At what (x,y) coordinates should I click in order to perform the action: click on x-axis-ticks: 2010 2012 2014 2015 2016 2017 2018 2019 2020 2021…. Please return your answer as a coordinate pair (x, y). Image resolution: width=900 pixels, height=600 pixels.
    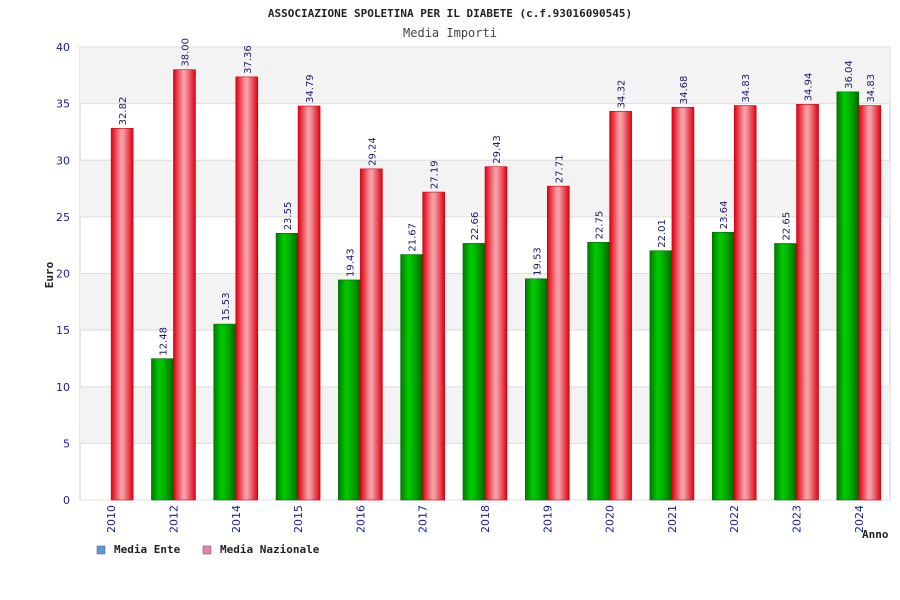
    Looking at the image, I should click on (485, 519).